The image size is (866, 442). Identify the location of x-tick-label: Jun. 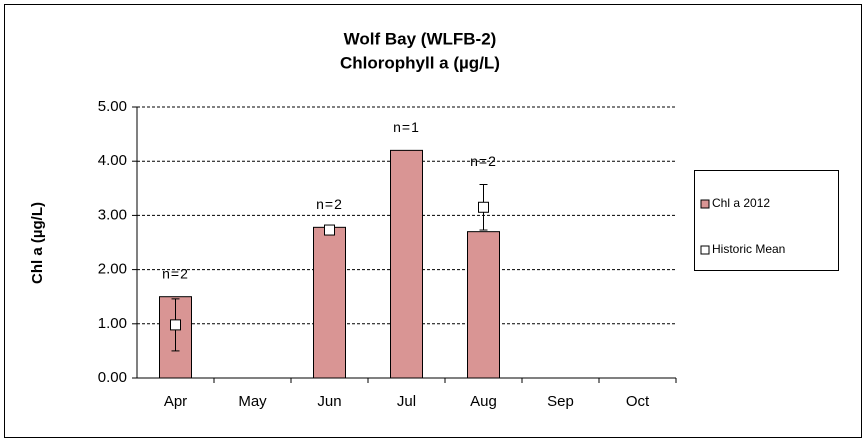
(329, 401).